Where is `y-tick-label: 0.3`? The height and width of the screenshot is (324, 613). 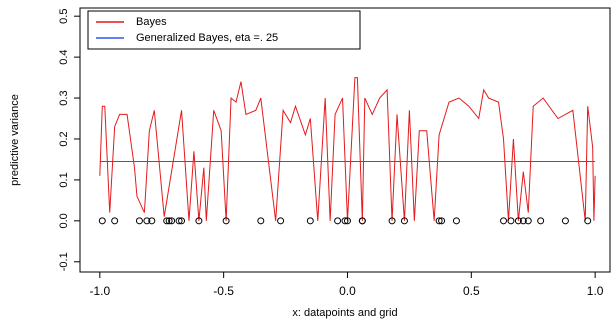
y-tick-label: 0.3 is located at coordinates (64, 97).